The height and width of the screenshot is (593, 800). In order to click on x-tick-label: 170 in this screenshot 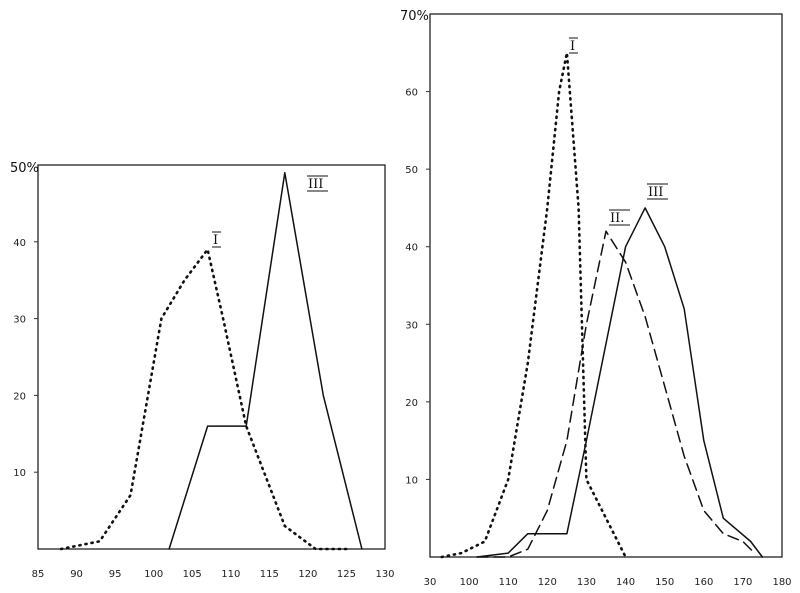, I will do `click(742, 582)`.